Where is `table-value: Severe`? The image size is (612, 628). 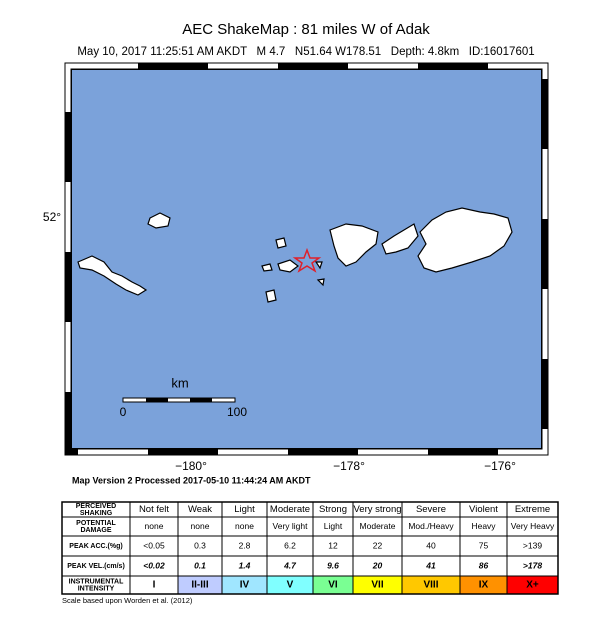 table-value: Severe is located at coordinates (431, 509).